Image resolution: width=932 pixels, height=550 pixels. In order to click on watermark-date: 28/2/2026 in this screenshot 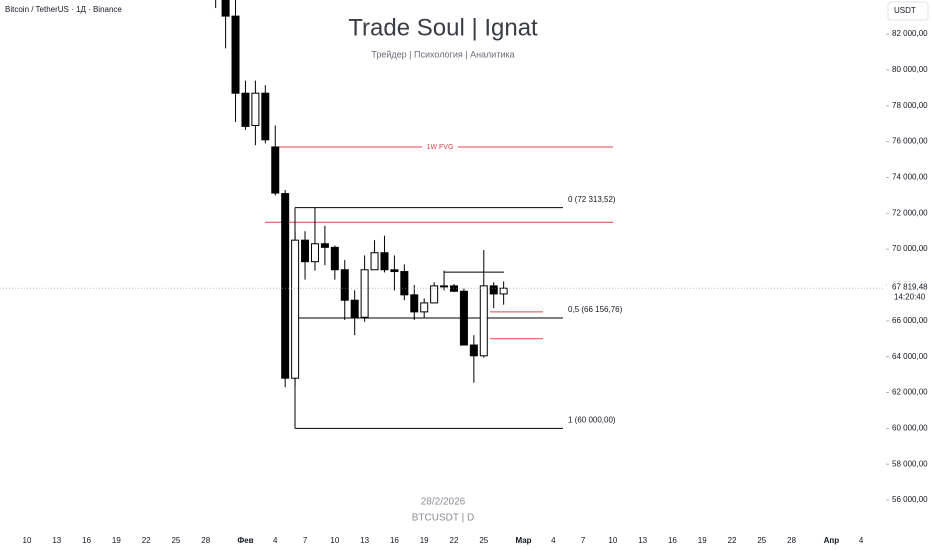, I will do `click(443, 502)`.